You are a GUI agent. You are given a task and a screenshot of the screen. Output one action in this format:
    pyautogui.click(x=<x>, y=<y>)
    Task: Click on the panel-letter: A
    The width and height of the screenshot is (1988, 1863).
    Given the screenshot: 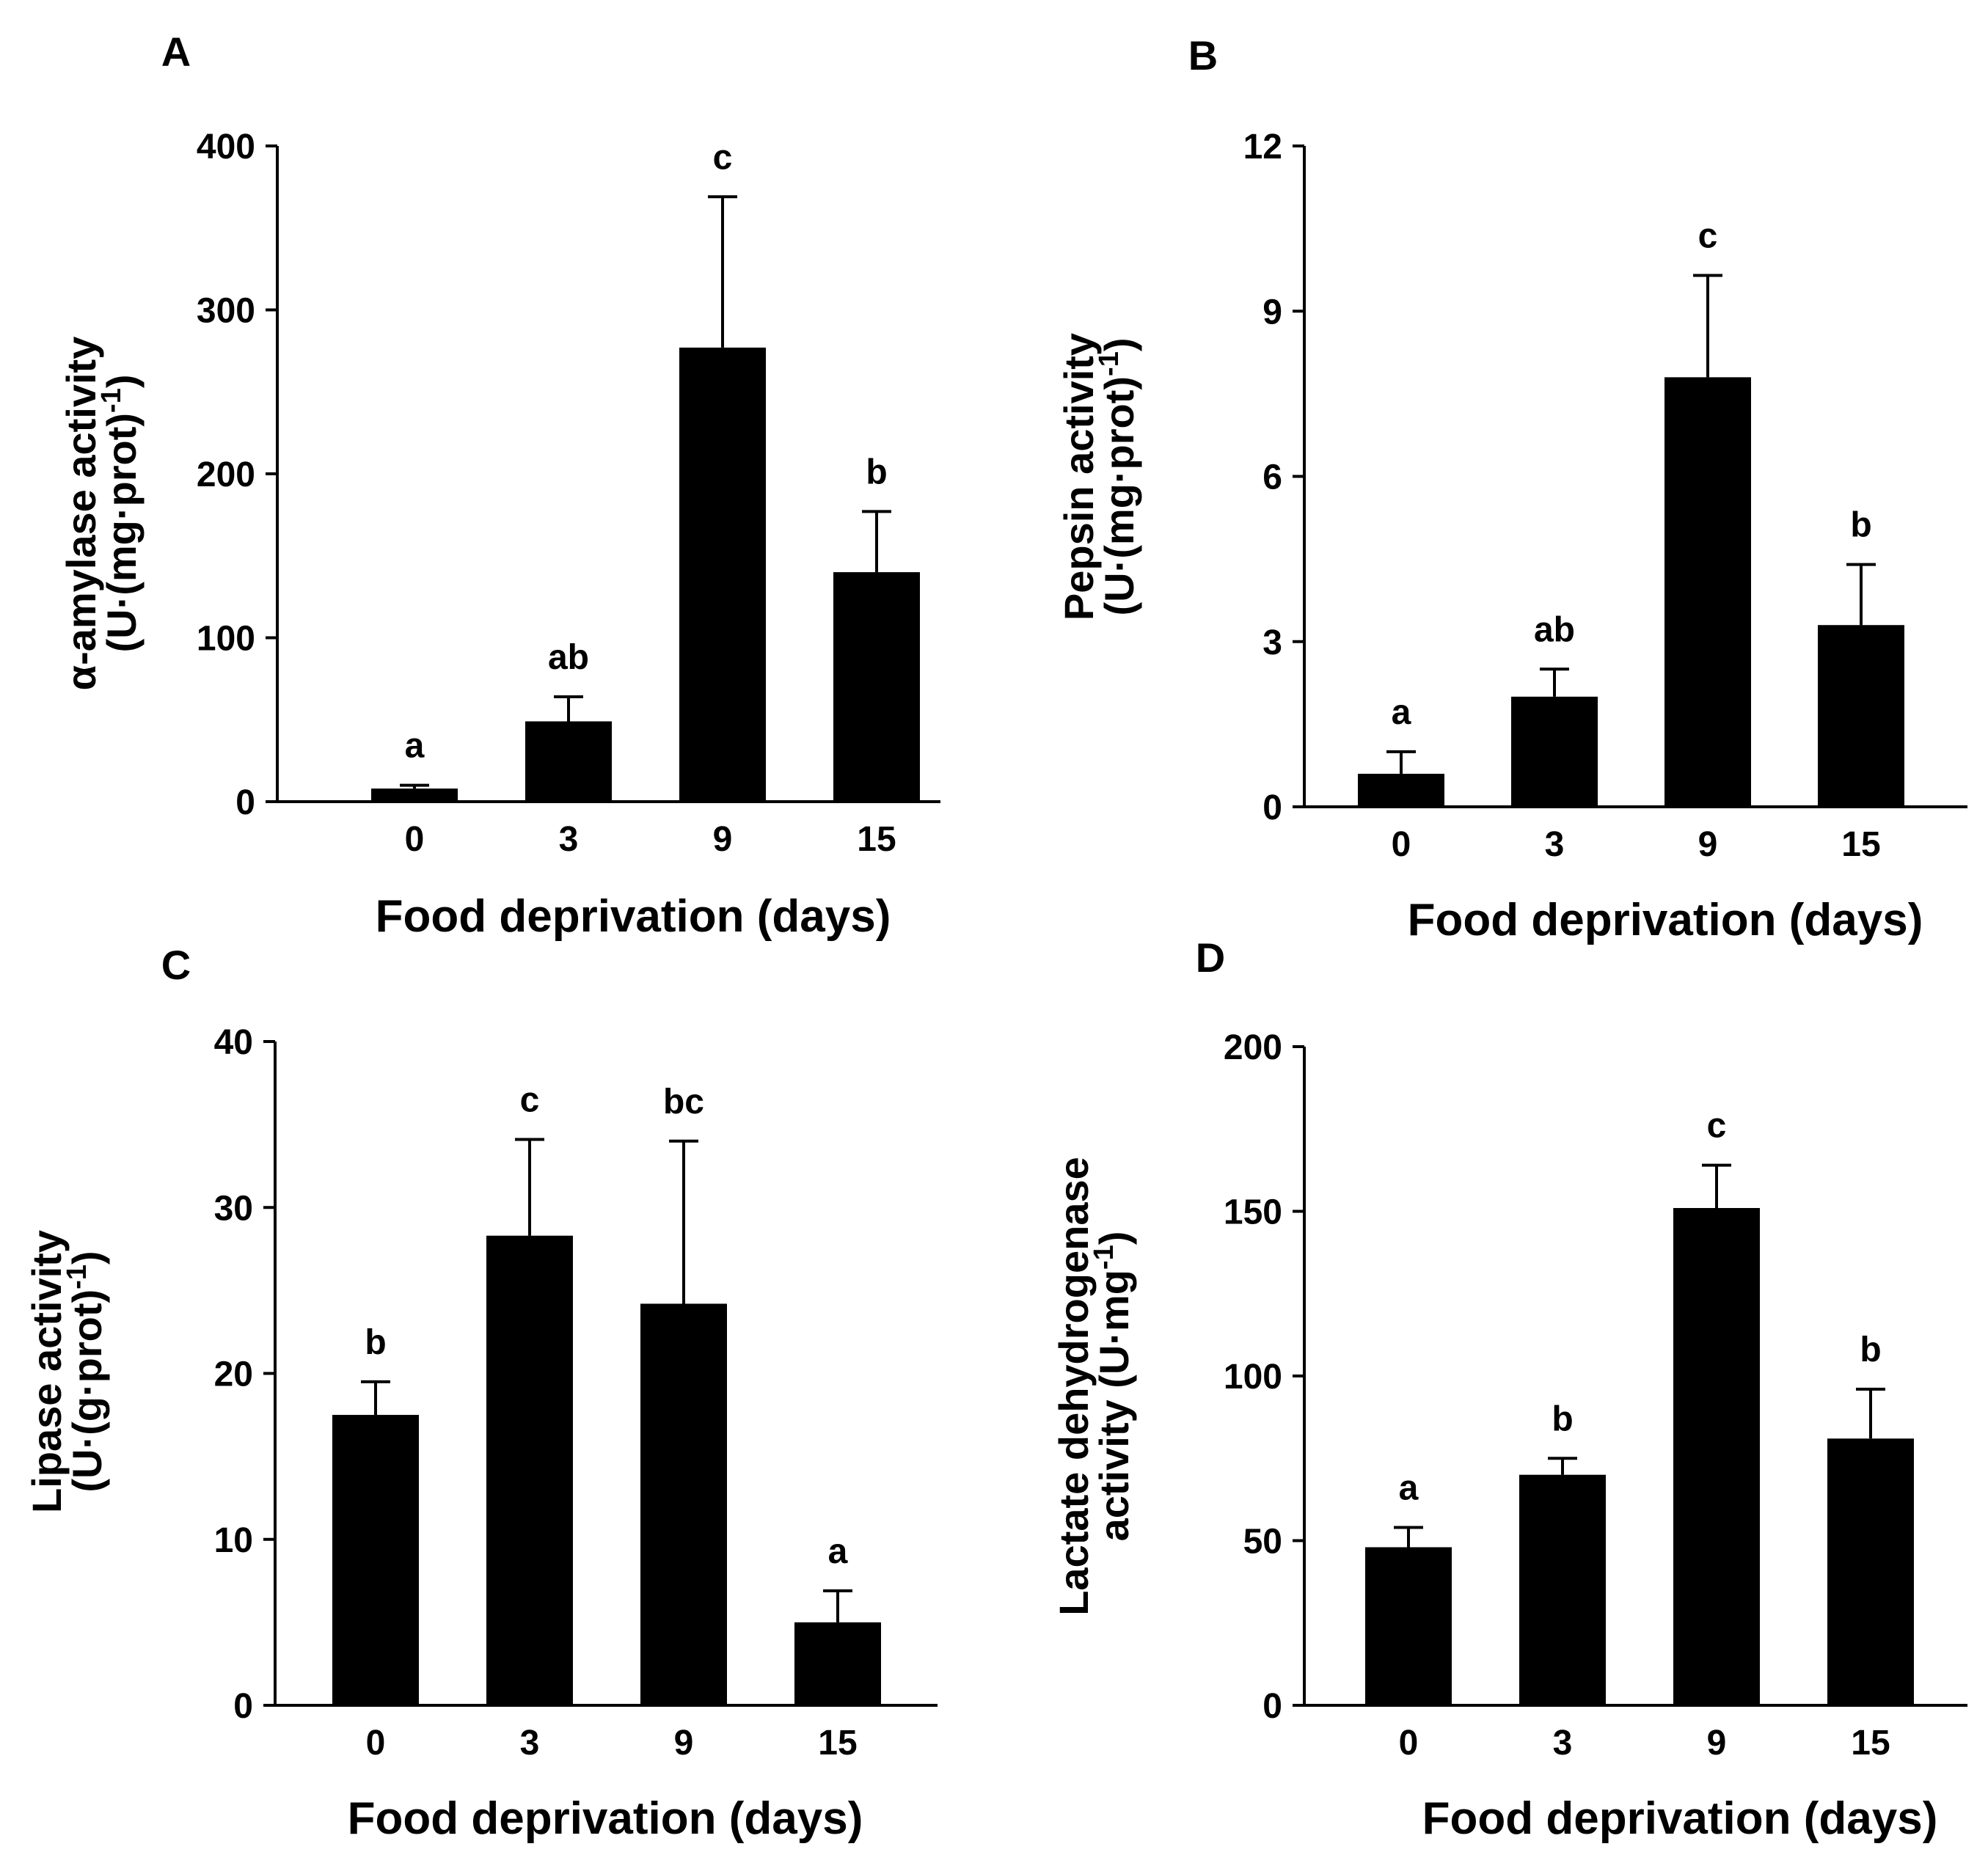 What is the action you would take?
    pyautogui.click(x=176, y=52)
    